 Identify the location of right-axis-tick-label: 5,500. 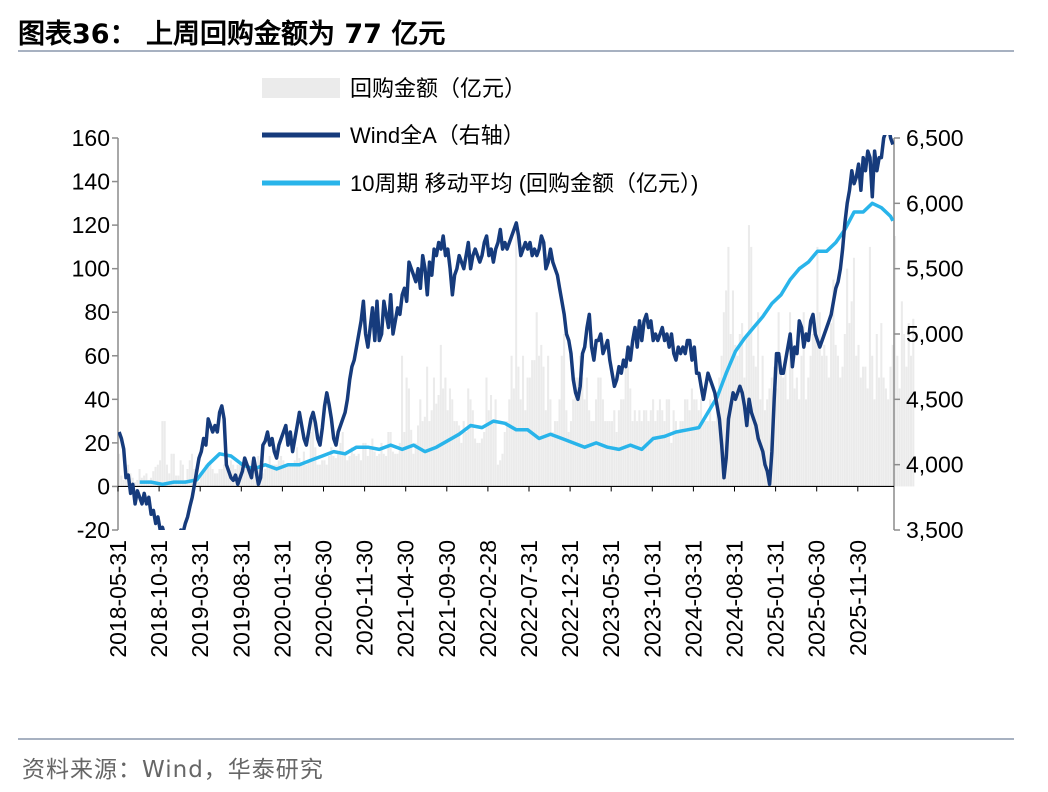
(935, 269).